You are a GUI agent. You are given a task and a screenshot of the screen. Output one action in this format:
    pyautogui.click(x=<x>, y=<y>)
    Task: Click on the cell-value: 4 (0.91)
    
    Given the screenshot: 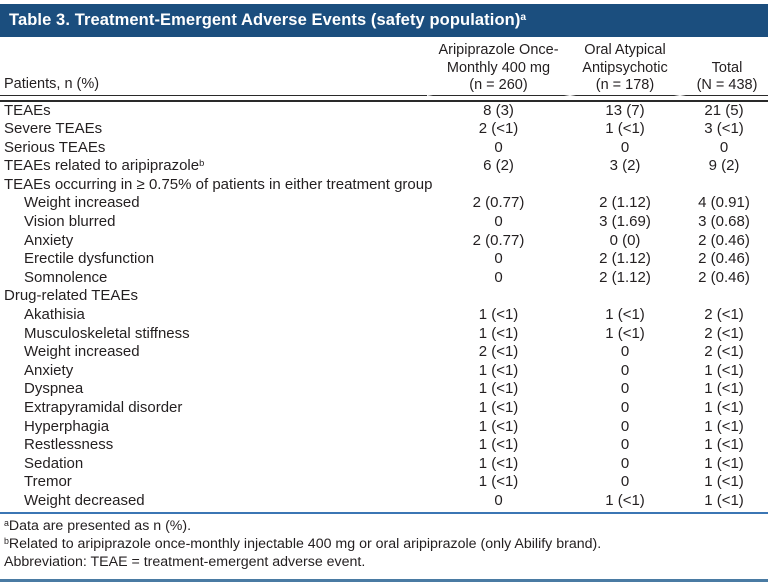 What is the action you would take?
    pyautogui.click(x=724, y=203)
    